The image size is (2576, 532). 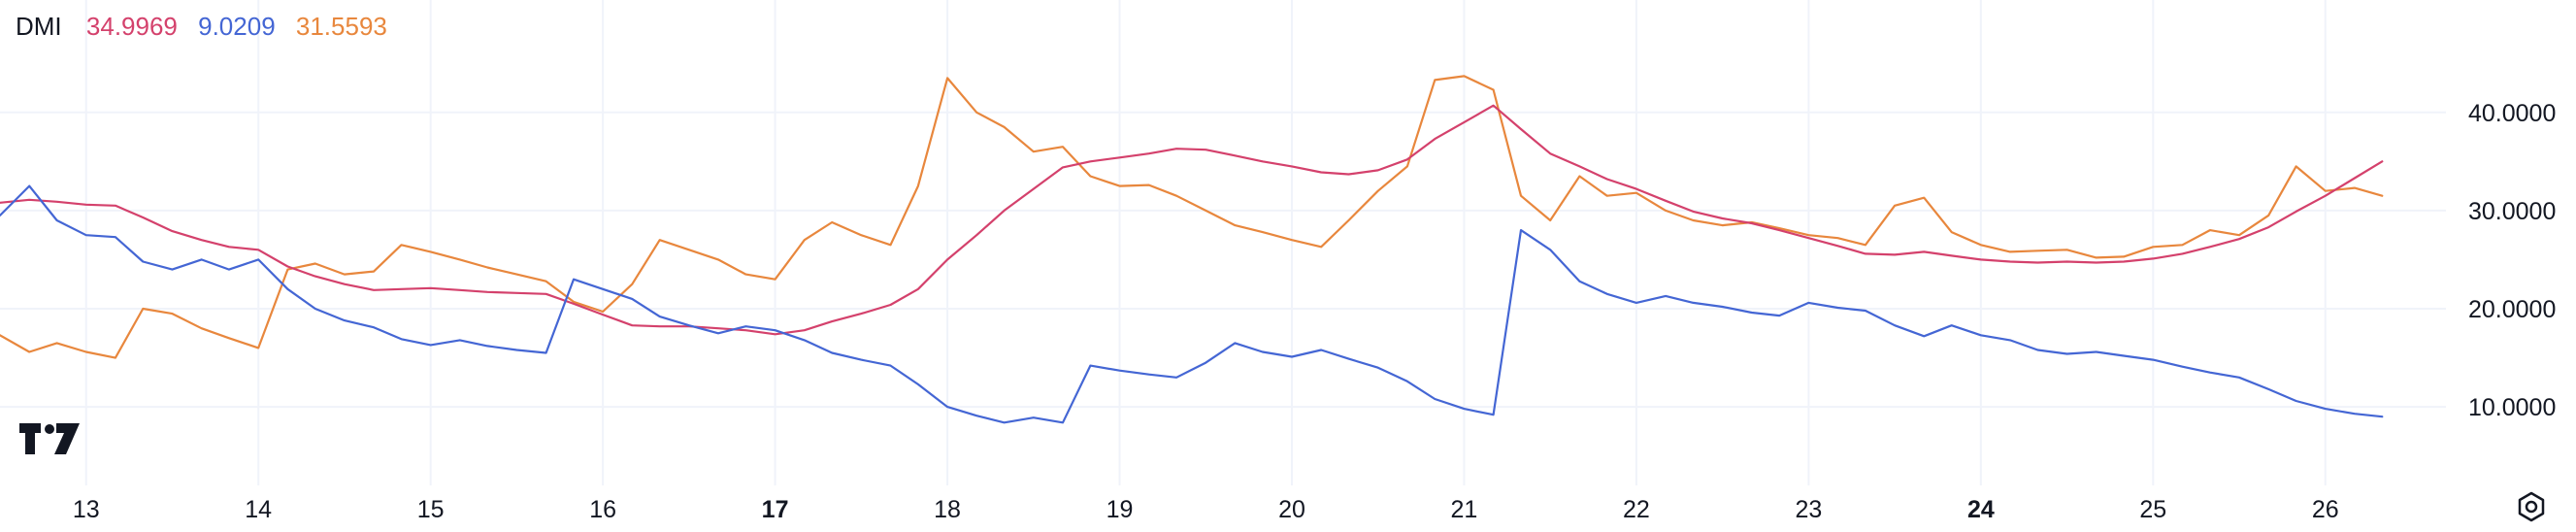 What do you see at coordinates (947, 509) in the screenshot?
I see `x-tick-label: 18` at bounding box center [947, 509].